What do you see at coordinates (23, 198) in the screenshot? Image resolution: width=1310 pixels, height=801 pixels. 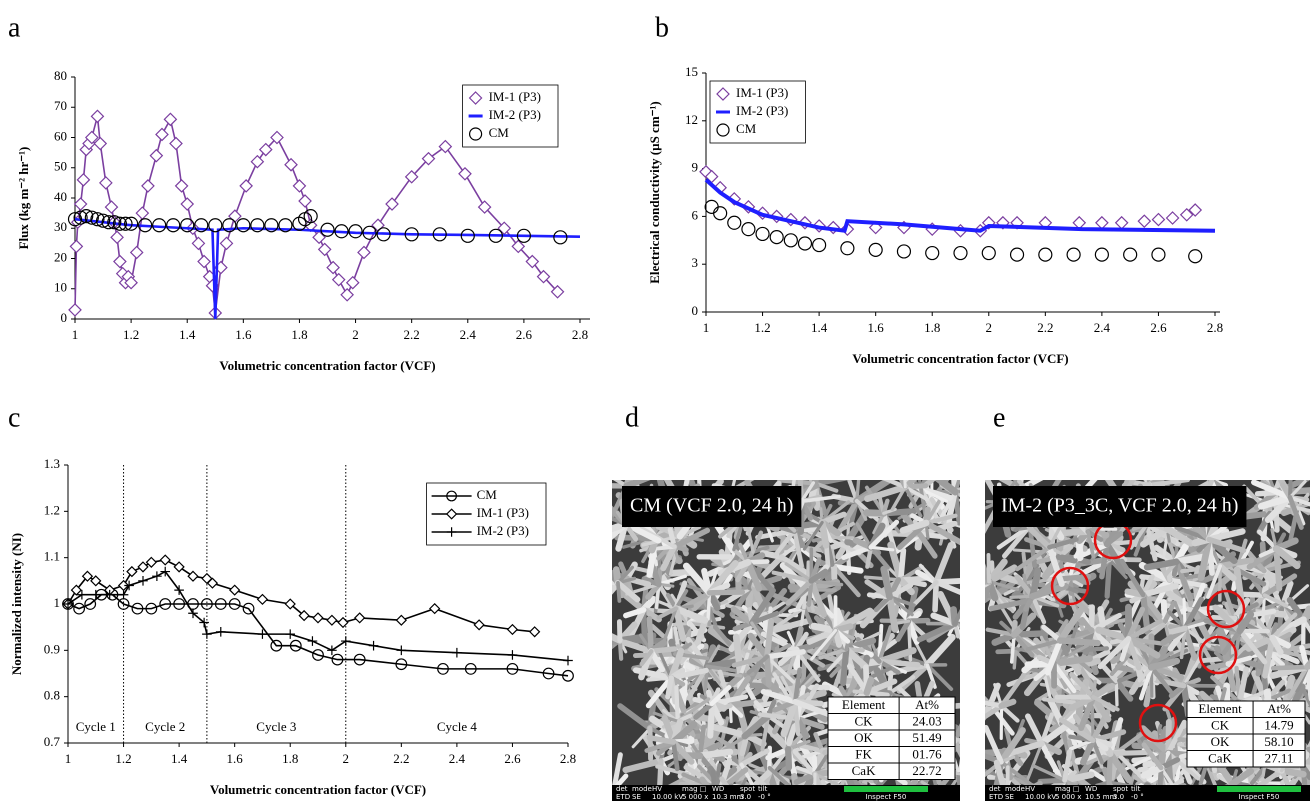 I see `y-axis-title: Flux (kg m⁻² hr⁻¹)` at bounding box center [23, 198].